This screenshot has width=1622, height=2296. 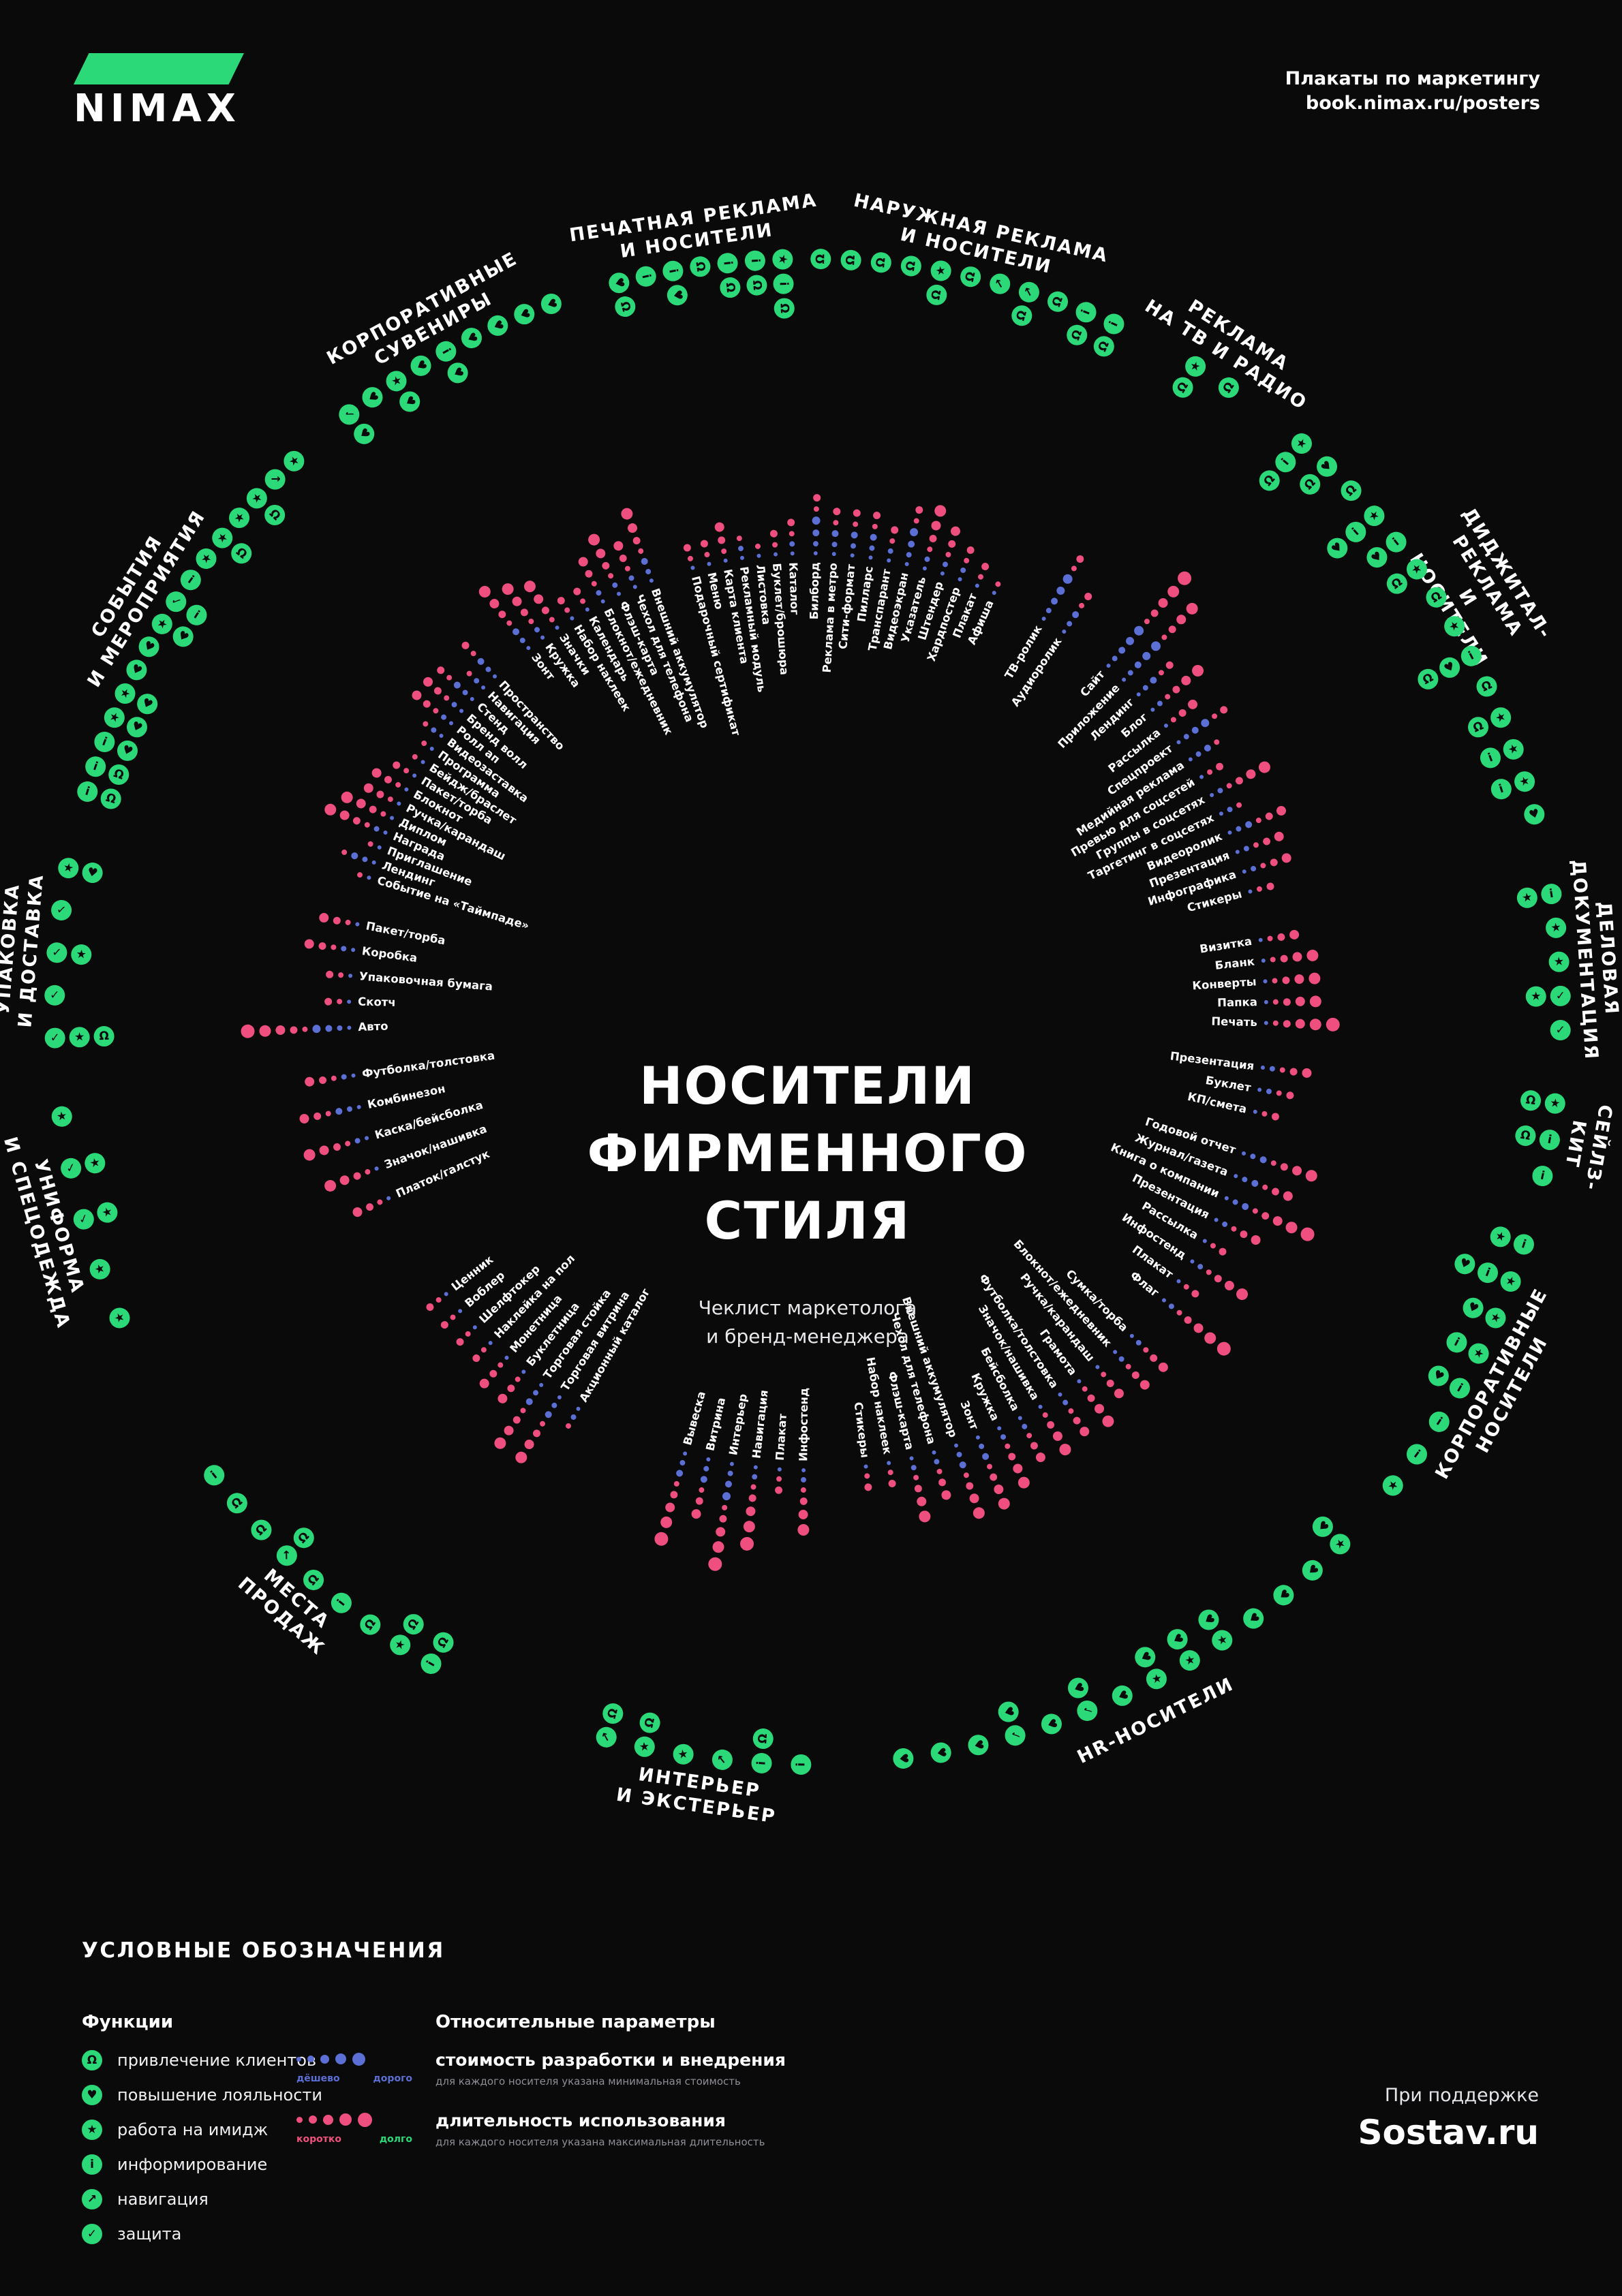 I want to click on item-function-icons: ★, so click(x=62, y=1116).